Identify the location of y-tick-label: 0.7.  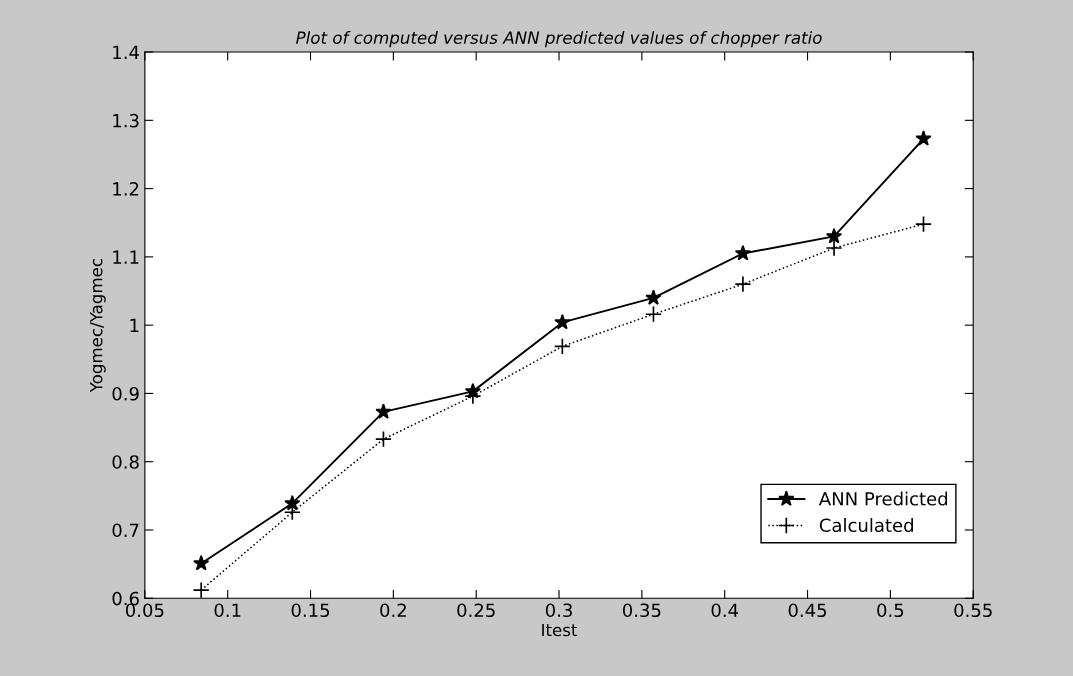
(125, 530).